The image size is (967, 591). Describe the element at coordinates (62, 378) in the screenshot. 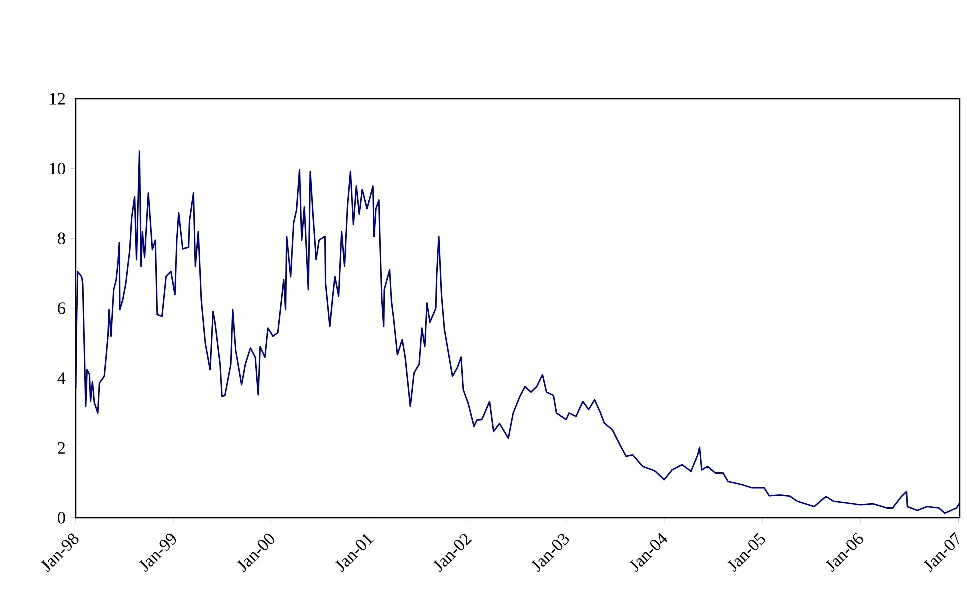

I see `y-tick-label: 4` at that location.